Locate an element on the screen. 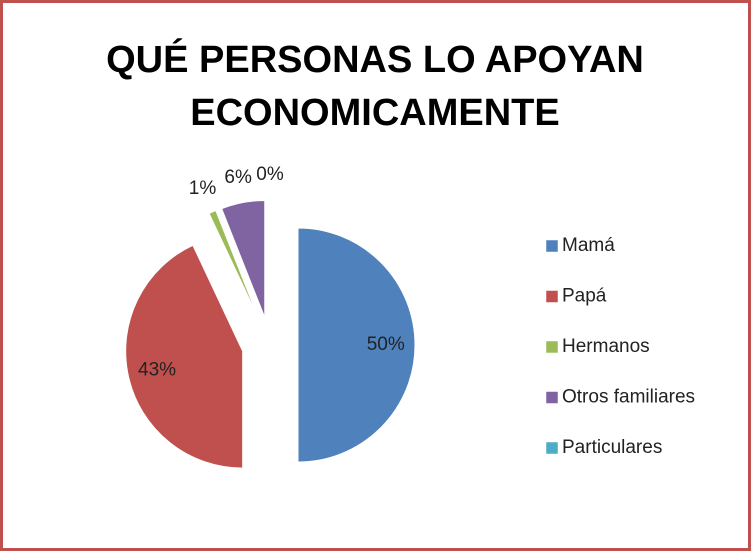  legend-label: Particulares is located at coordinates (612, 447).